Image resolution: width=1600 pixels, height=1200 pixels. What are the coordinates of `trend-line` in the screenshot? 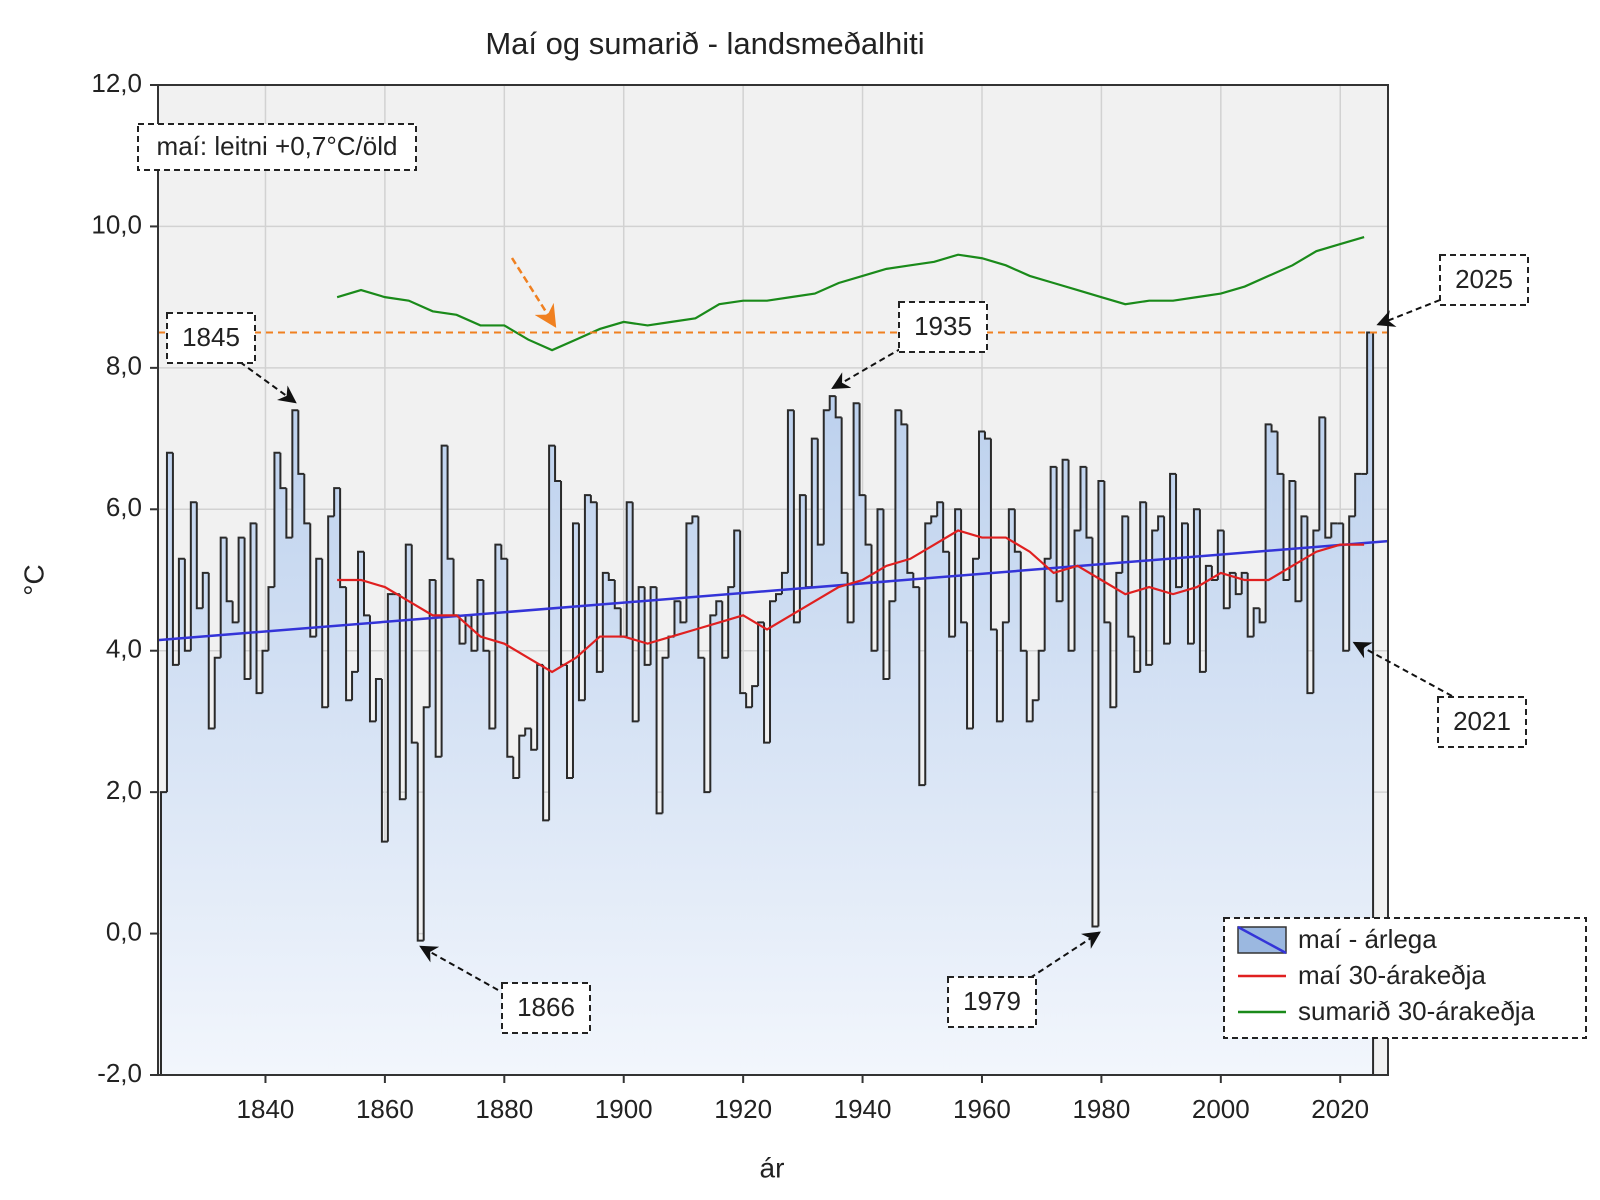 It's located at (773, 590).